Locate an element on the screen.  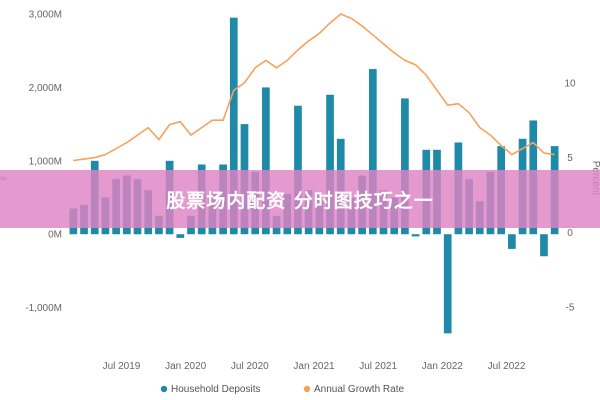
x-tick-label: Jan 2020 is located at coordinates (186, 366).